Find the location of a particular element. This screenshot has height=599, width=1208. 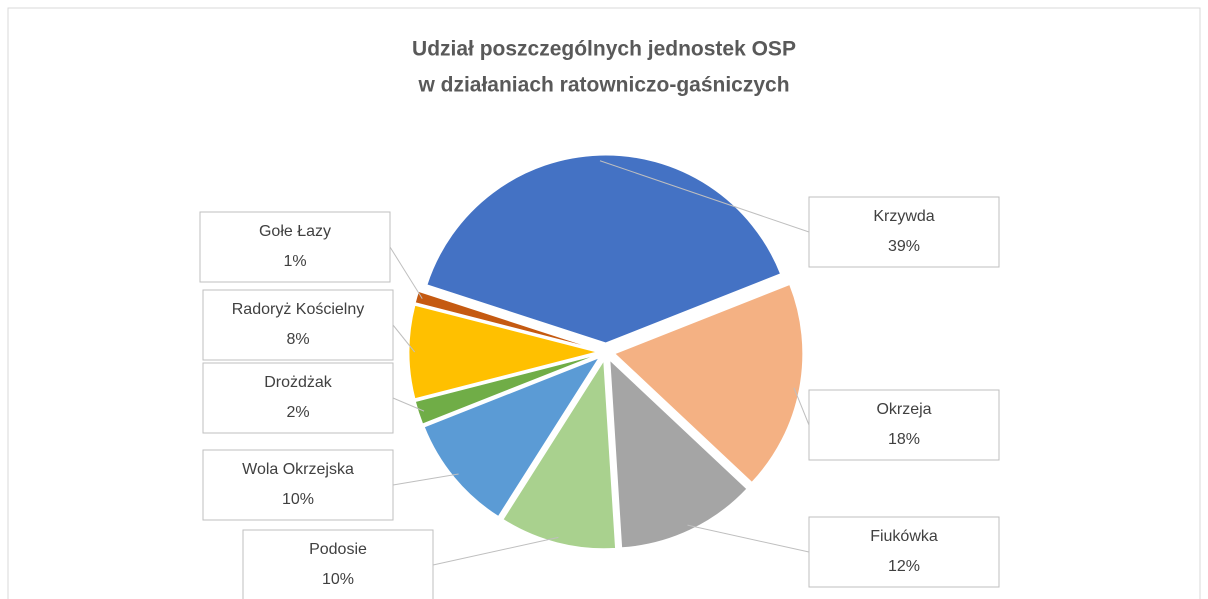

data-label-value: 12% is located at coordinates (904, 566).